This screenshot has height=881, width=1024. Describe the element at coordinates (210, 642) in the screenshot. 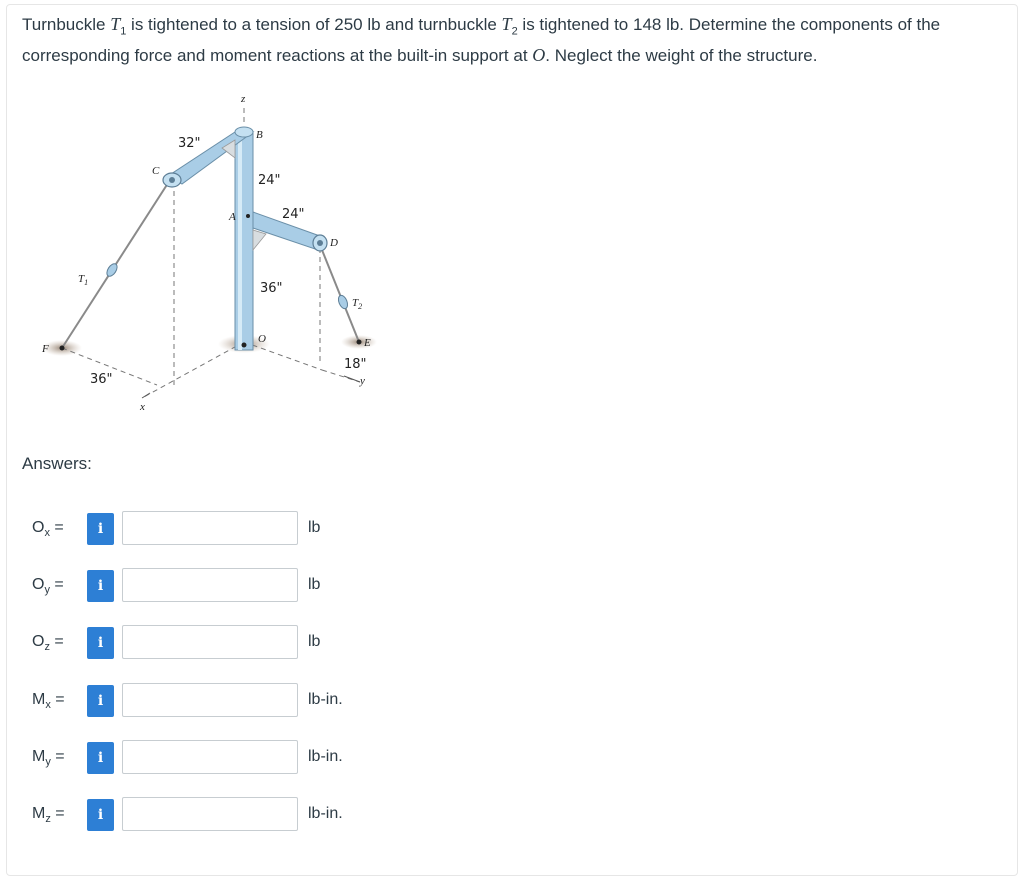

I see `answer-input-oz` at that location.